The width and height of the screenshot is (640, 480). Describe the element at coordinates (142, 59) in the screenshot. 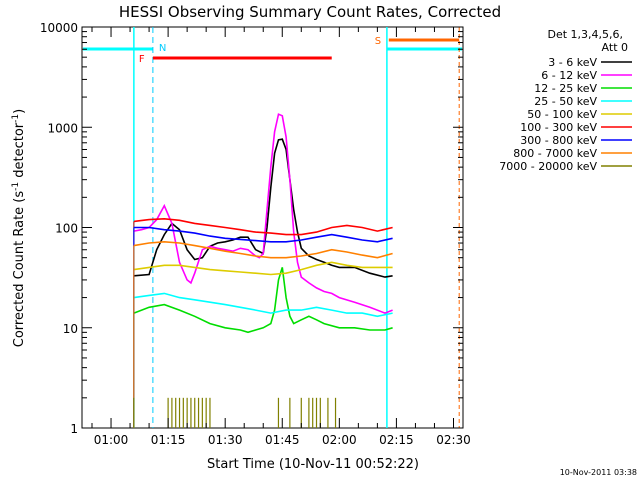

I see `annotation-label-flare: F` at that location.